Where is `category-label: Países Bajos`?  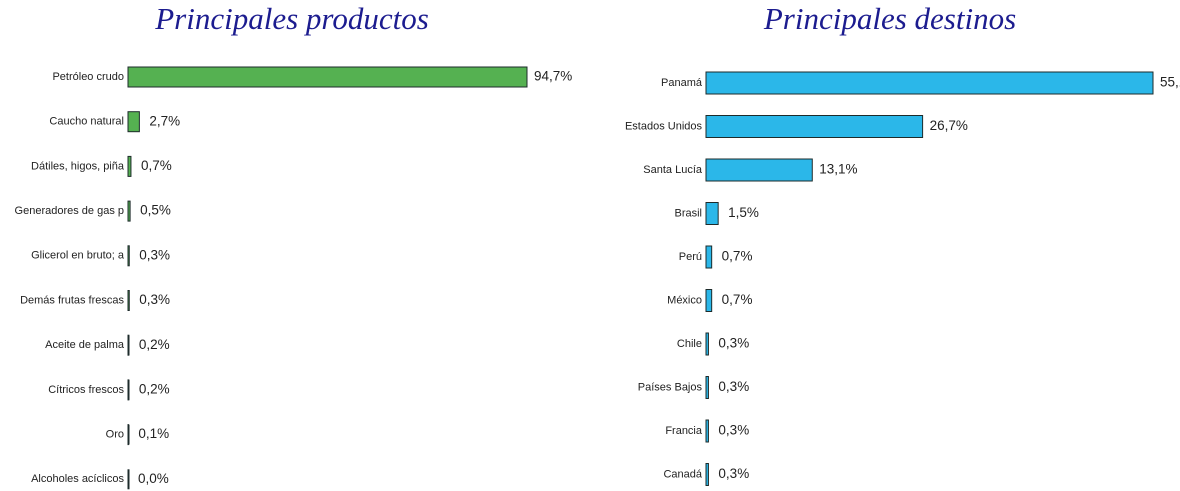 category-label: Países Bajos is located at coordinates (670, 387).